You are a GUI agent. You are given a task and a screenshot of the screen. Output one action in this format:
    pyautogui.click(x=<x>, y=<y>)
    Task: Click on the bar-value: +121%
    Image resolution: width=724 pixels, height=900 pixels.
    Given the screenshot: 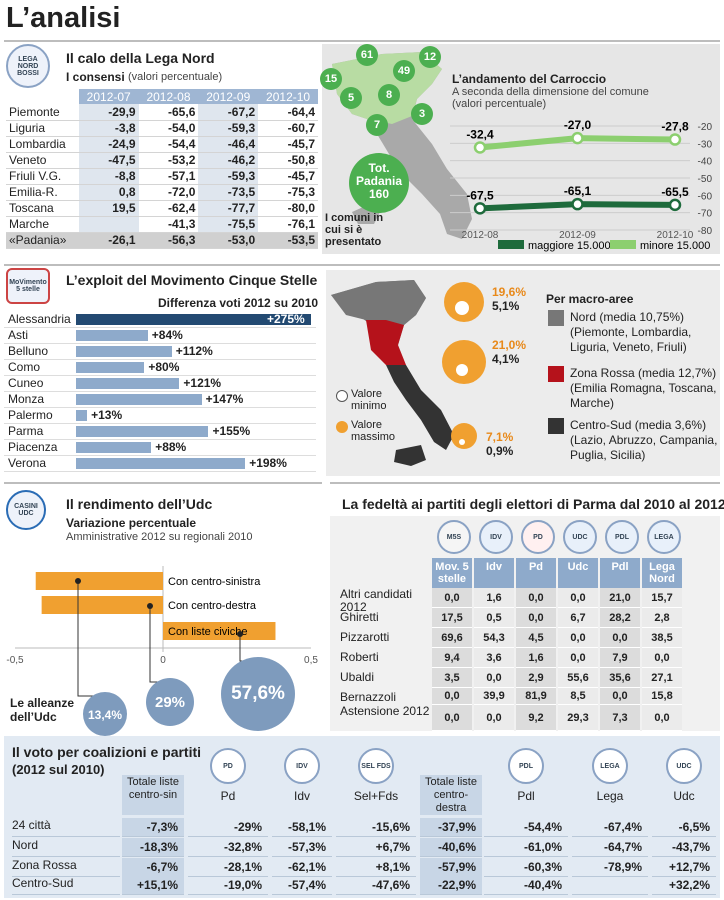 What is the action you would take?
    pyautogui.click(x=202, y=383)
    